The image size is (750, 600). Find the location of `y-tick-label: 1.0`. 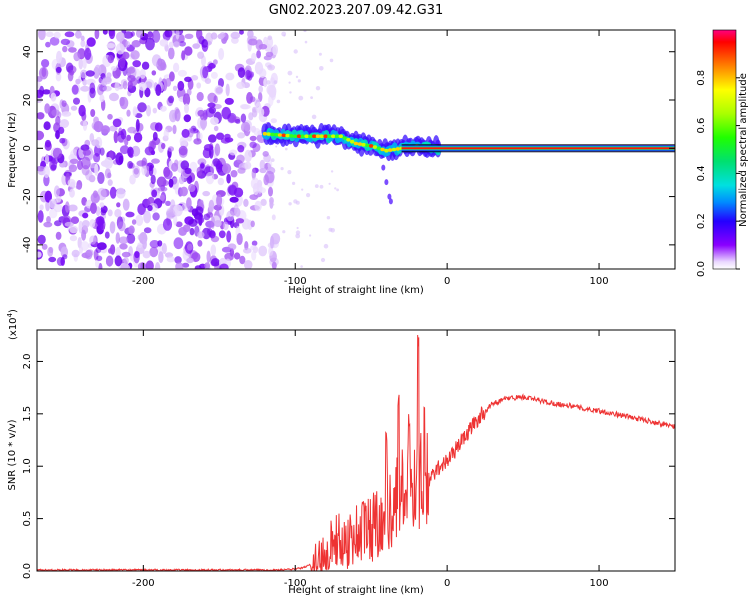

y-tick-label: 1.0 is located at coordinates (27, 466).